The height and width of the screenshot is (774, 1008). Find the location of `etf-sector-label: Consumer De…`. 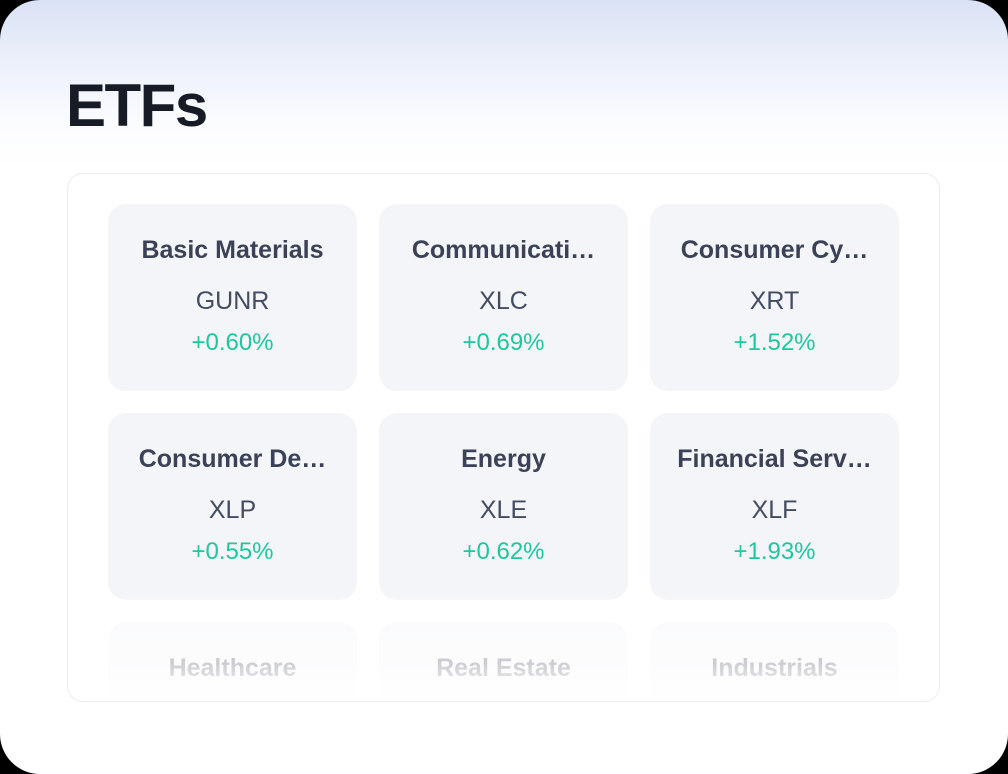

etf-sector-label: Consumer De… is located at coordinates (232, 459).